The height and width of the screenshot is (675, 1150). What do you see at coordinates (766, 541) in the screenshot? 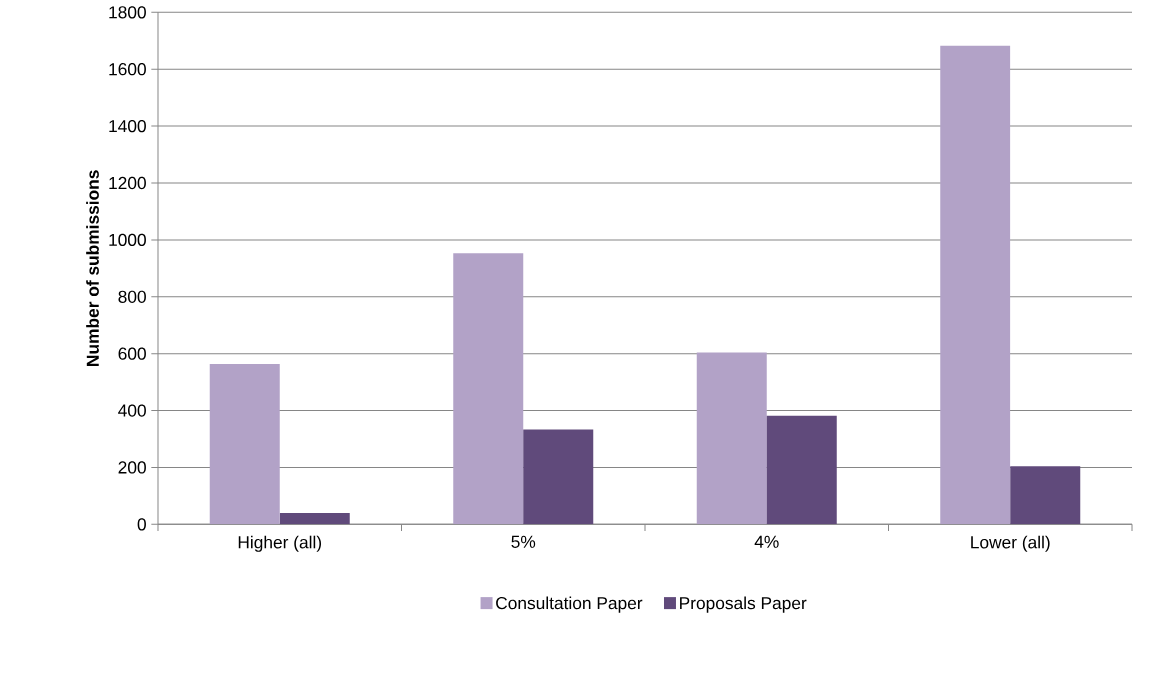
I see `x-tick-label: 4%` at bounding box center [766, 541].